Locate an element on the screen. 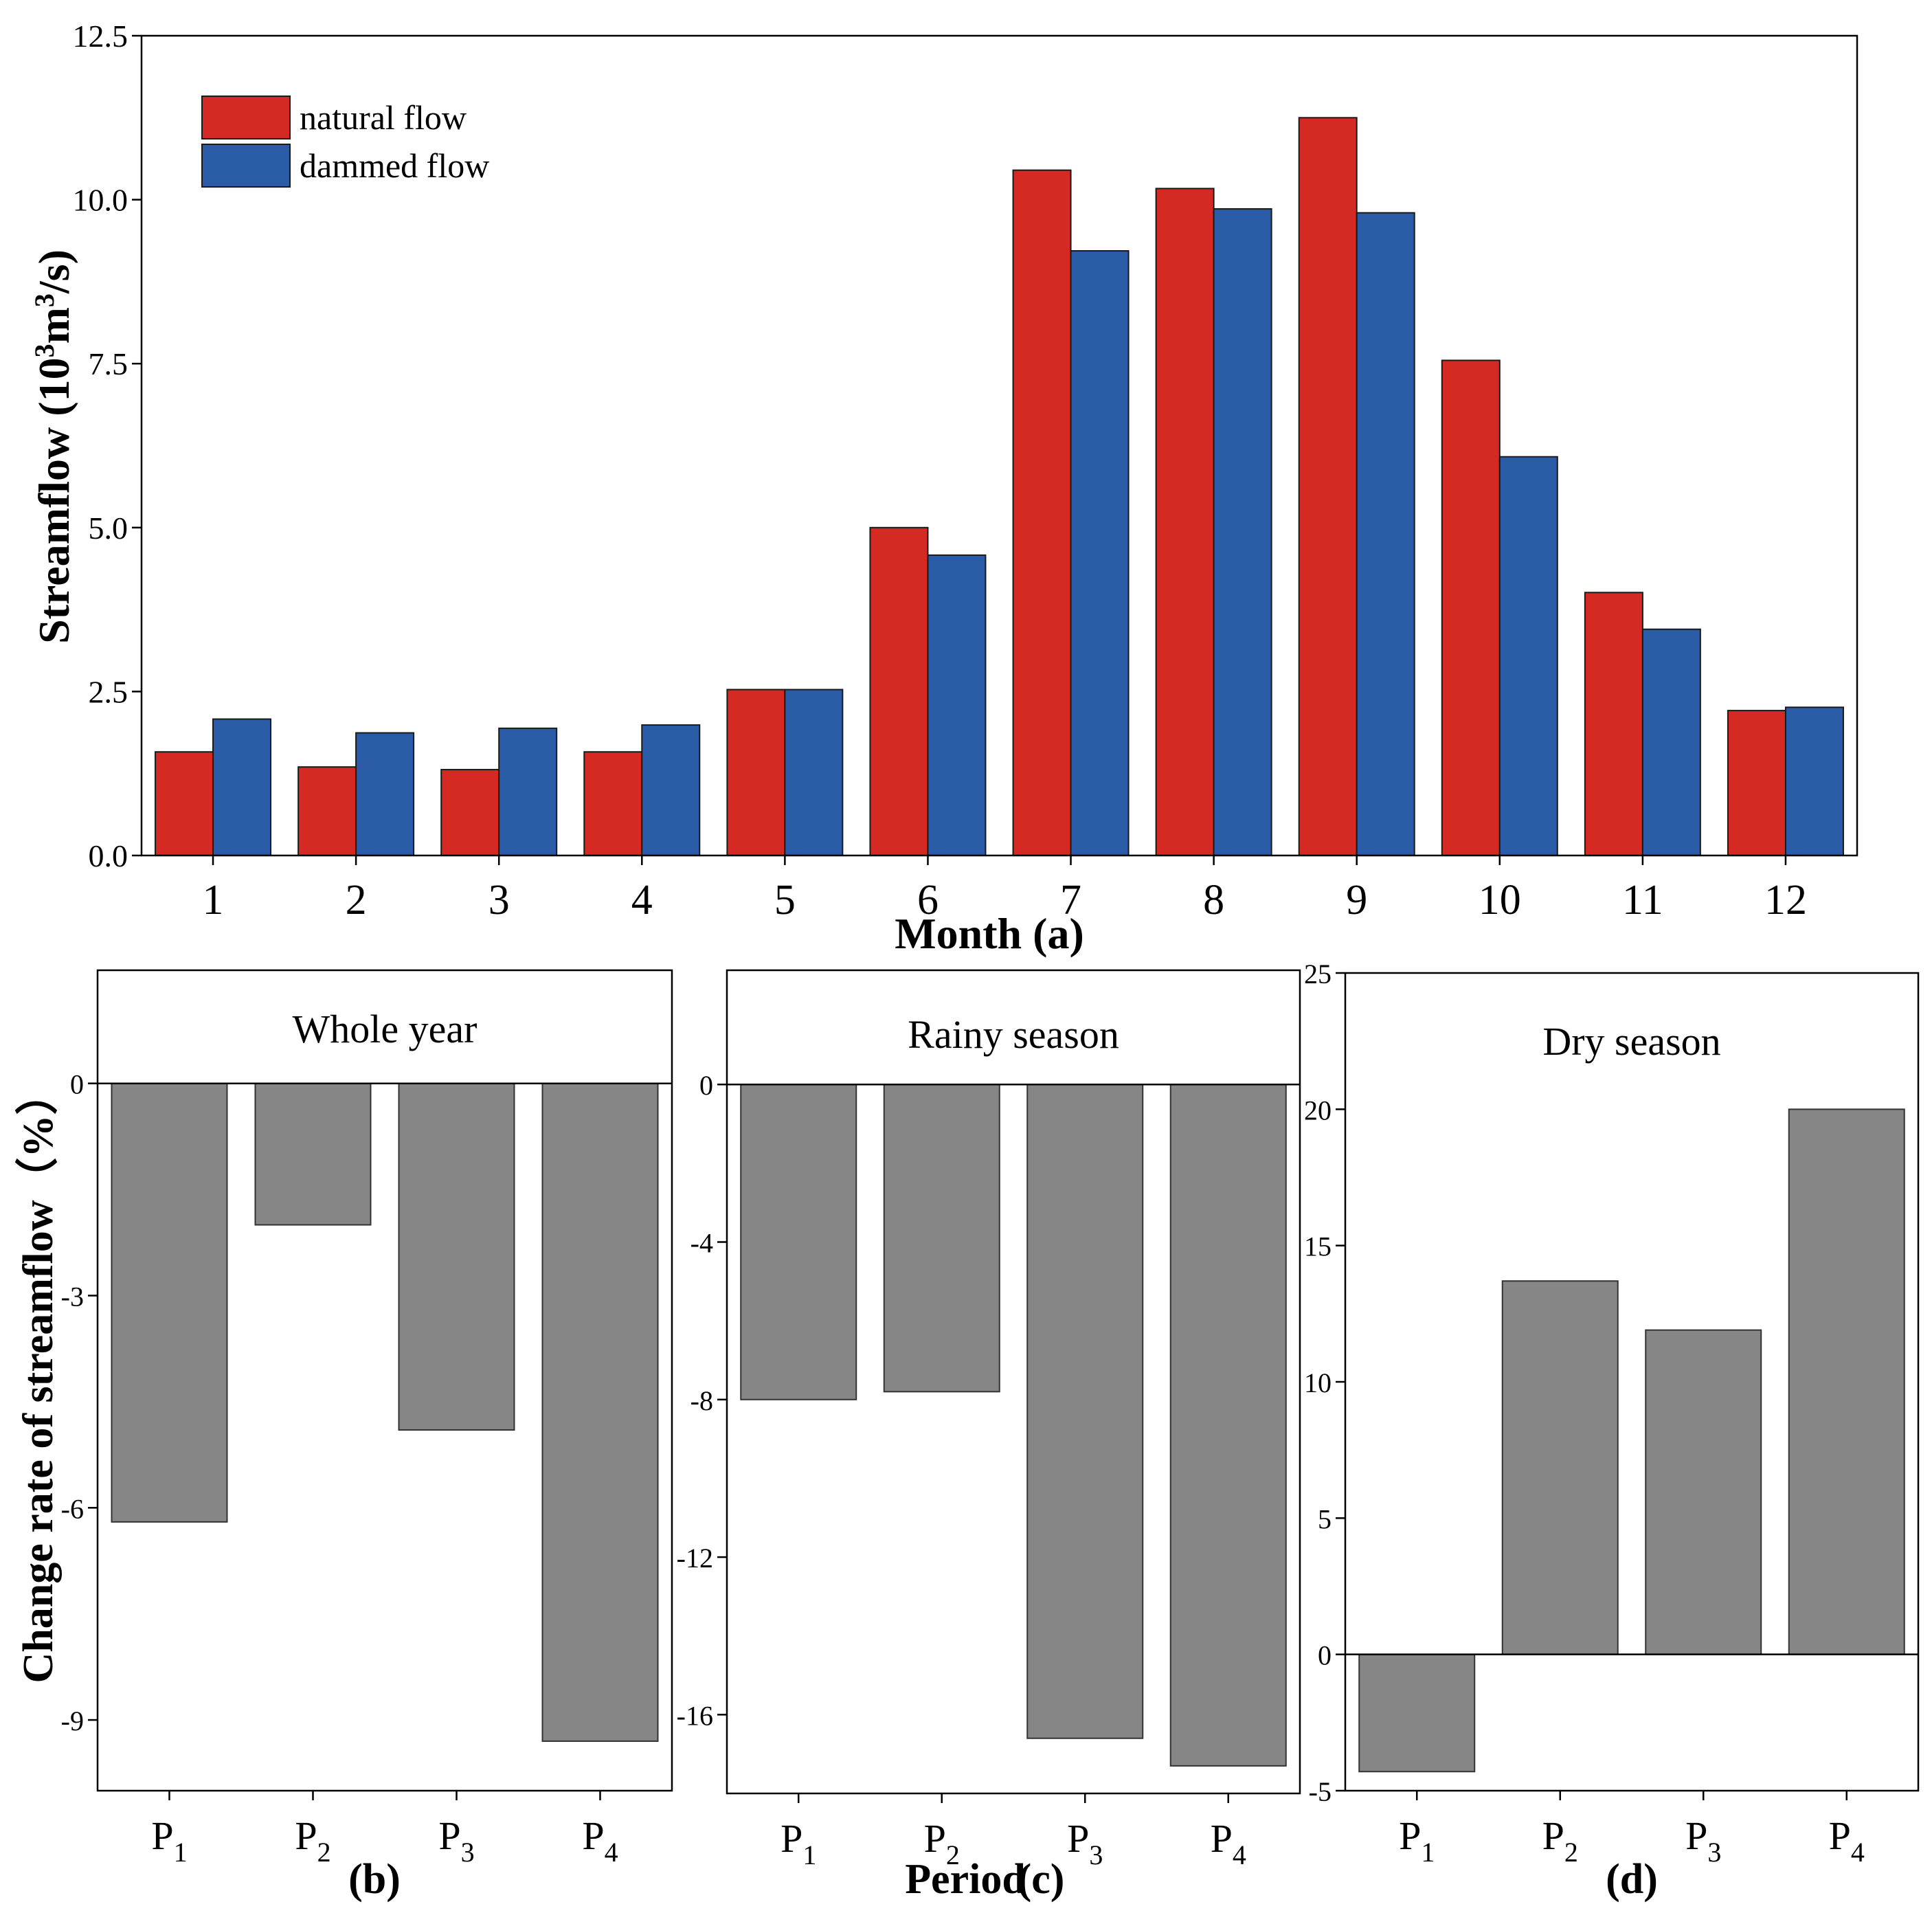 This screenshot has width=1932, height=1913. x-axis-label-period: Period is located at coordinates (965, 1879).